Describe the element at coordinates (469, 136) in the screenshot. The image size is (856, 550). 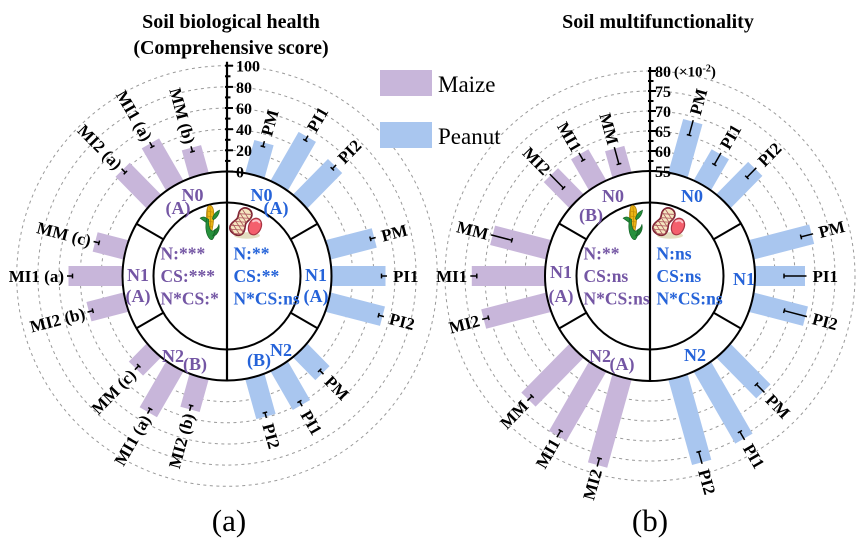
I see `svg-text: Peanut` at that location.